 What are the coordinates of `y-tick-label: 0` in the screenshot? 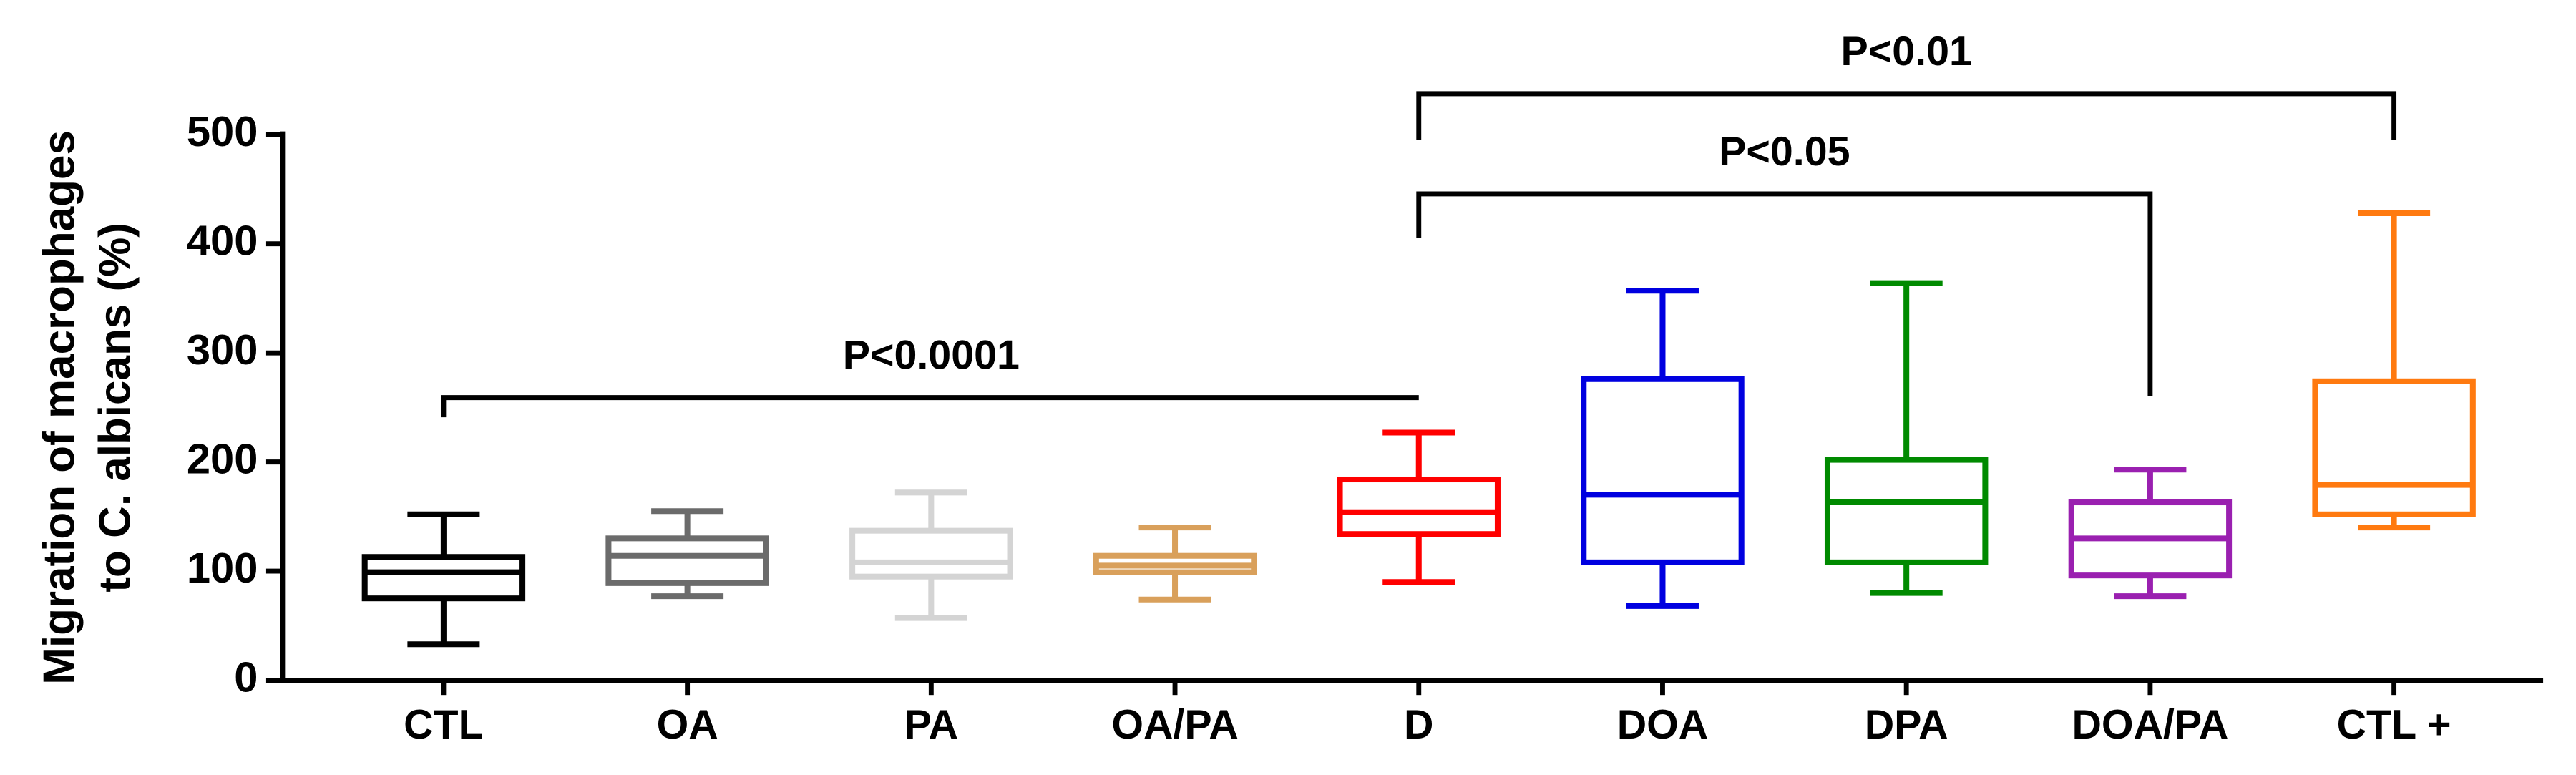 It's located at (246, 677).